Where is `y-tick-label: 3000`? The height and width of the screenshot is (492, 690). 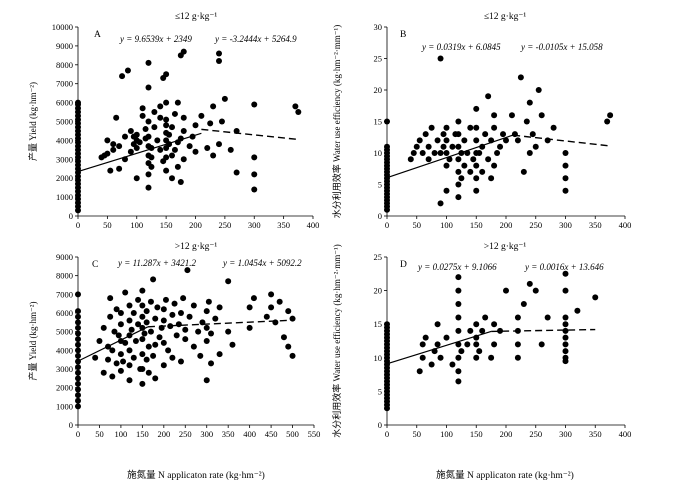
y-tick-label: 3000 is located at coordinates (64, 369).